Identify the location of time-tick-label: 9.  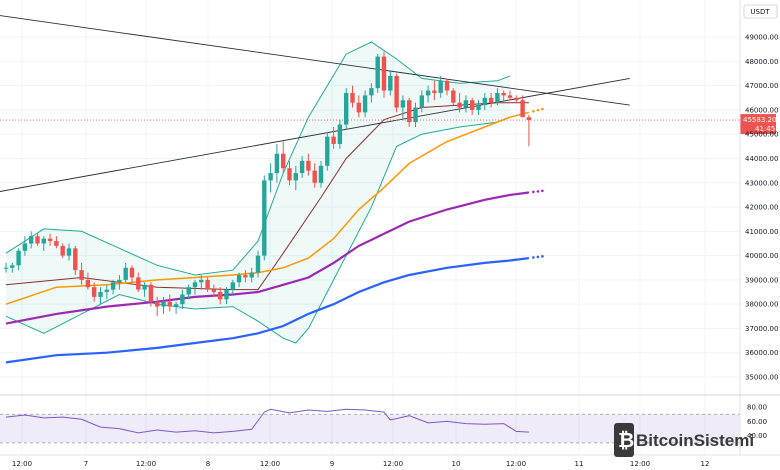
(332, 464).